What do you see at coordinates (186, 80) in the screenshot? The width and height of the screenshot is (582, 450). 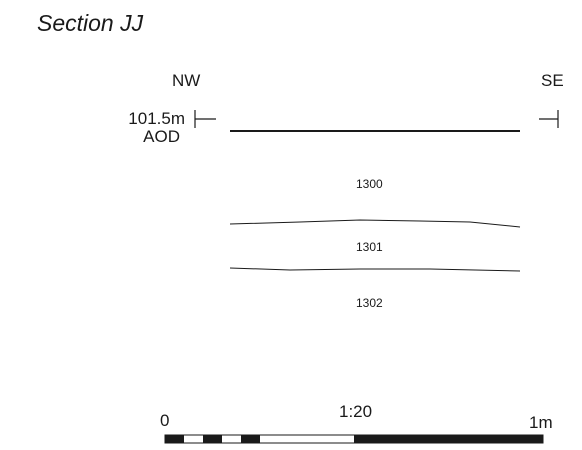 I see `orientation-nw-label: NW` at bounding box center [186, 80].